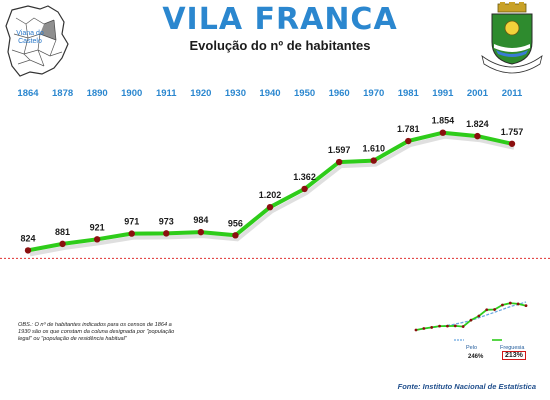 This screenshot has height=400, width=550. Describe the element at coordinates (466, 386) in the screenshot. I see `source-note: Fonte: Instituto Nacional de Estatística` at that location.